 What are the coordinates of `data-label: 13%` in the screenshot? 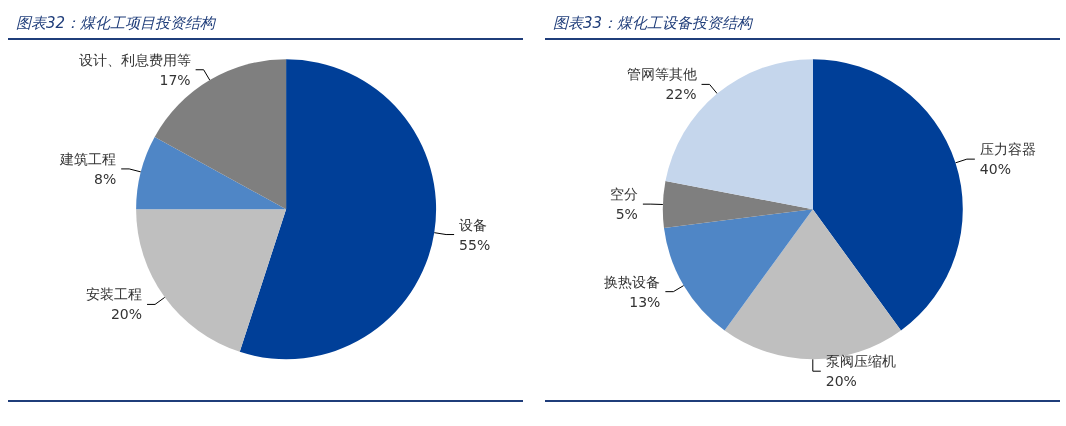 It's located at (645, 301).